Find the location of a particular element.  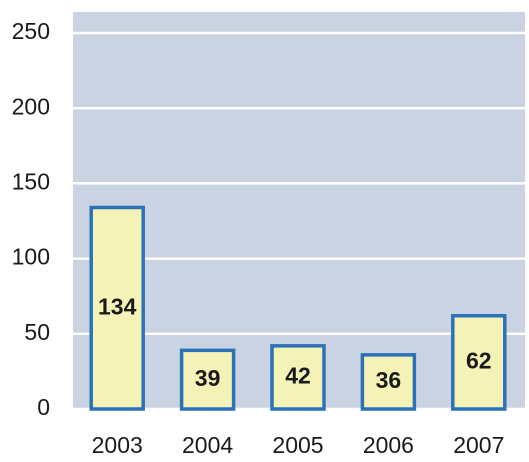

y-tick-label: 150 is located at coordinates (31, 182).